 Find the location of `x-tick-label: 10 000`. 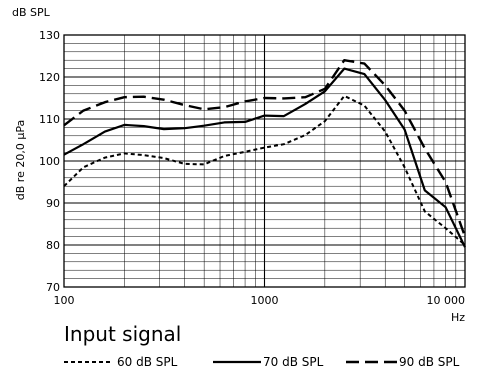

x-tick-label: 10 000 is located at coordinates (446, 300).